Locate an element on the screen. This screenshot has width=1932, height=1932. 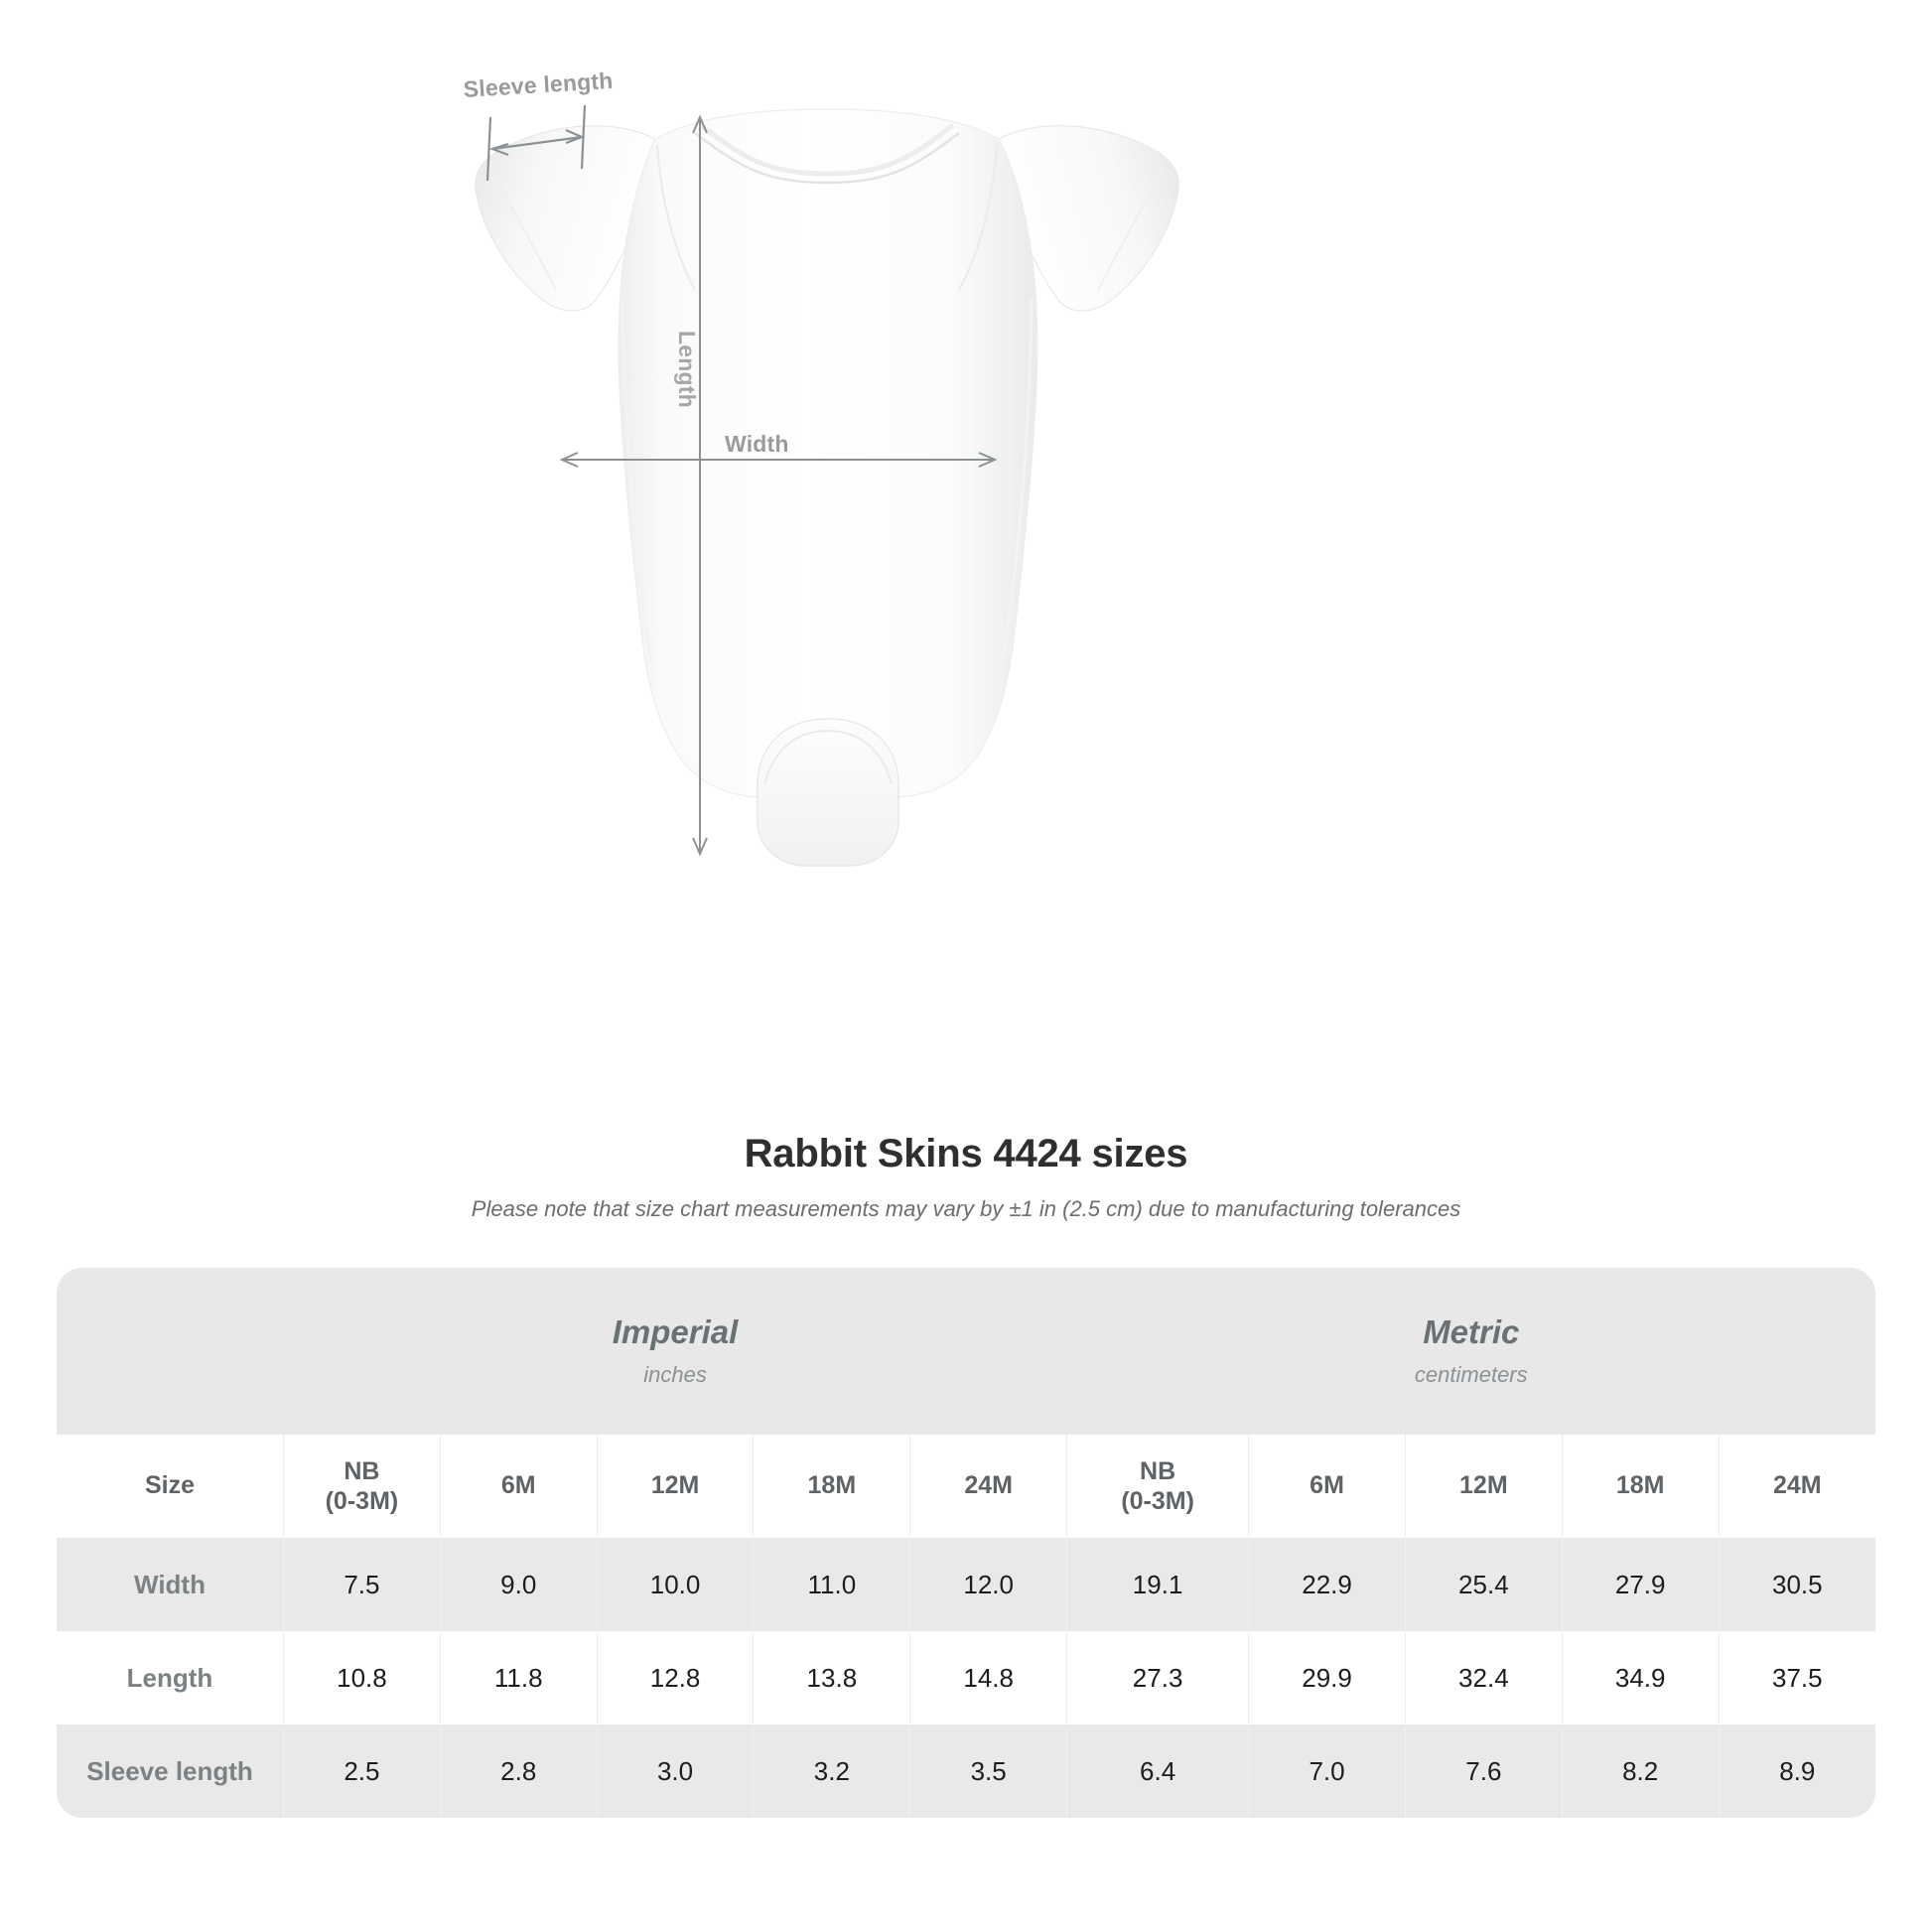
table-cell: 6.4 is located at coordinates (1158, 1772).